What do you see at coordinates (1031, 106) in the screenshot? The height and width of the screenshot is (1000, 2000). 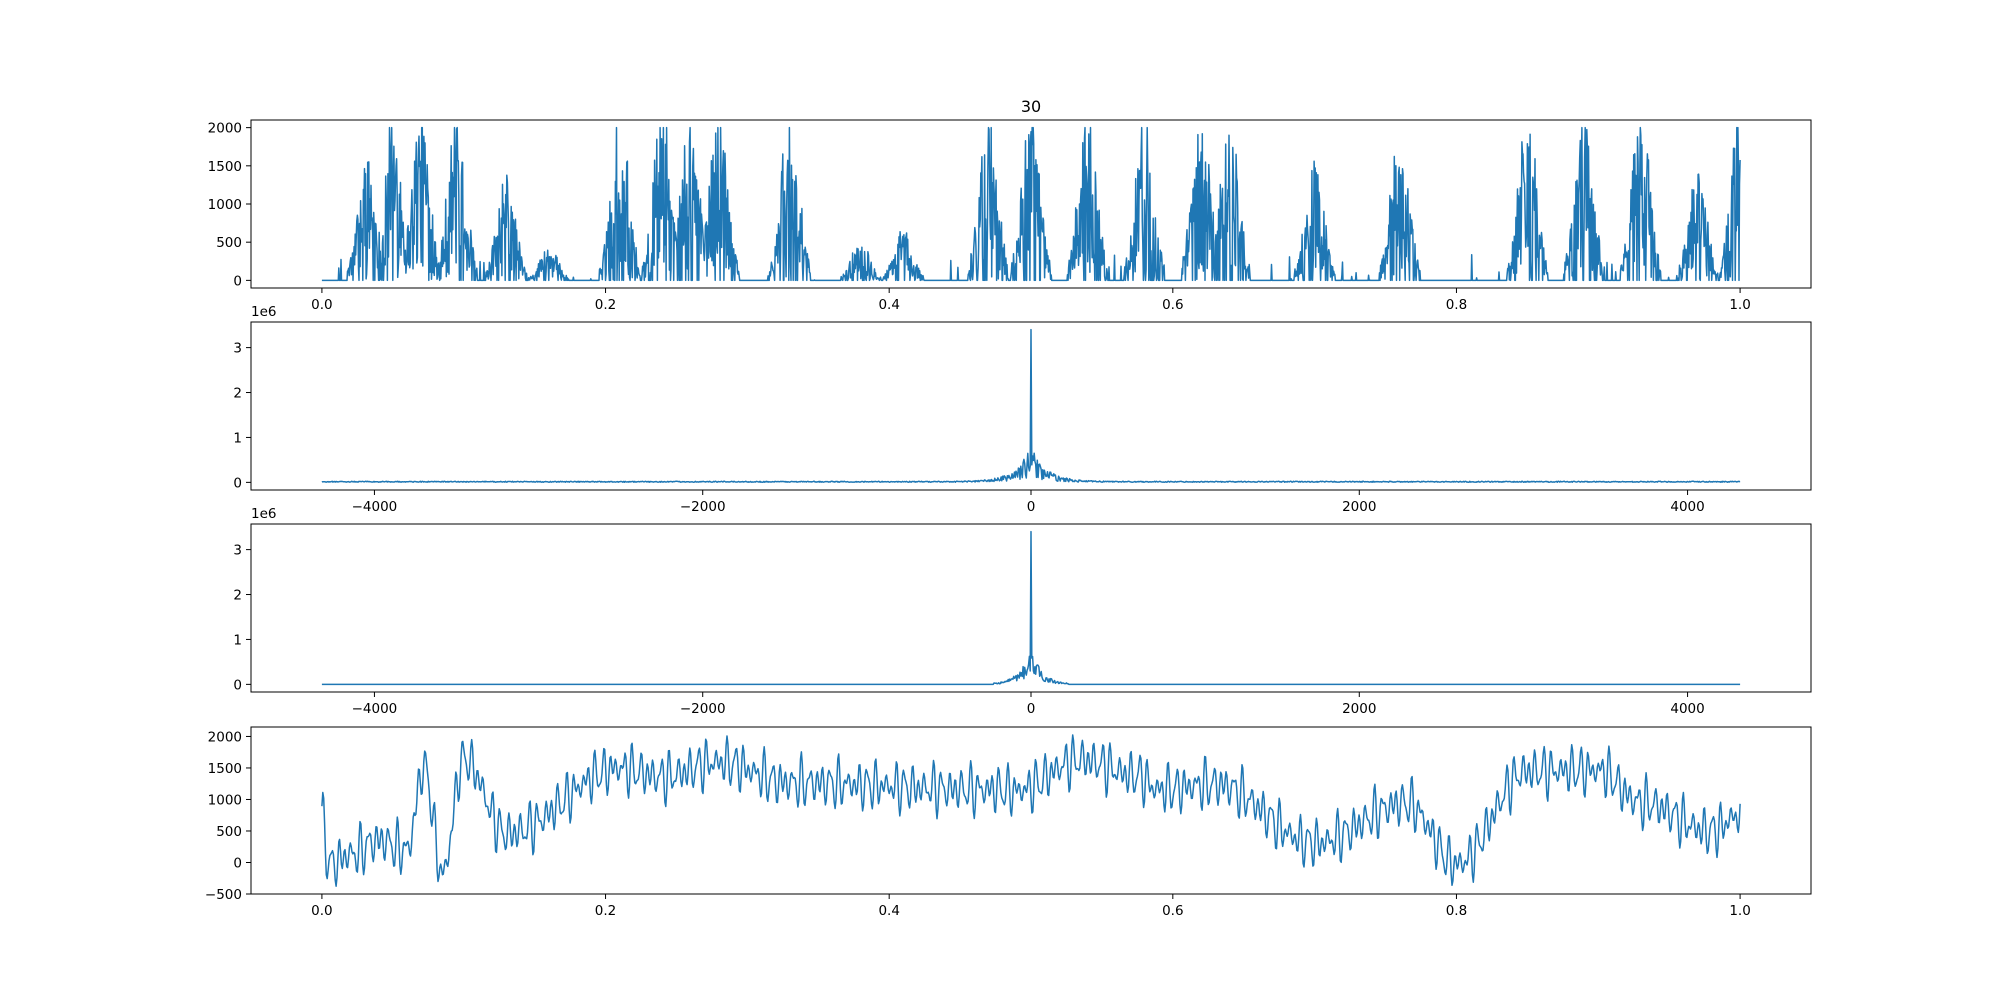 I see `chart-title: 30` at bounding box center [1031, 106].